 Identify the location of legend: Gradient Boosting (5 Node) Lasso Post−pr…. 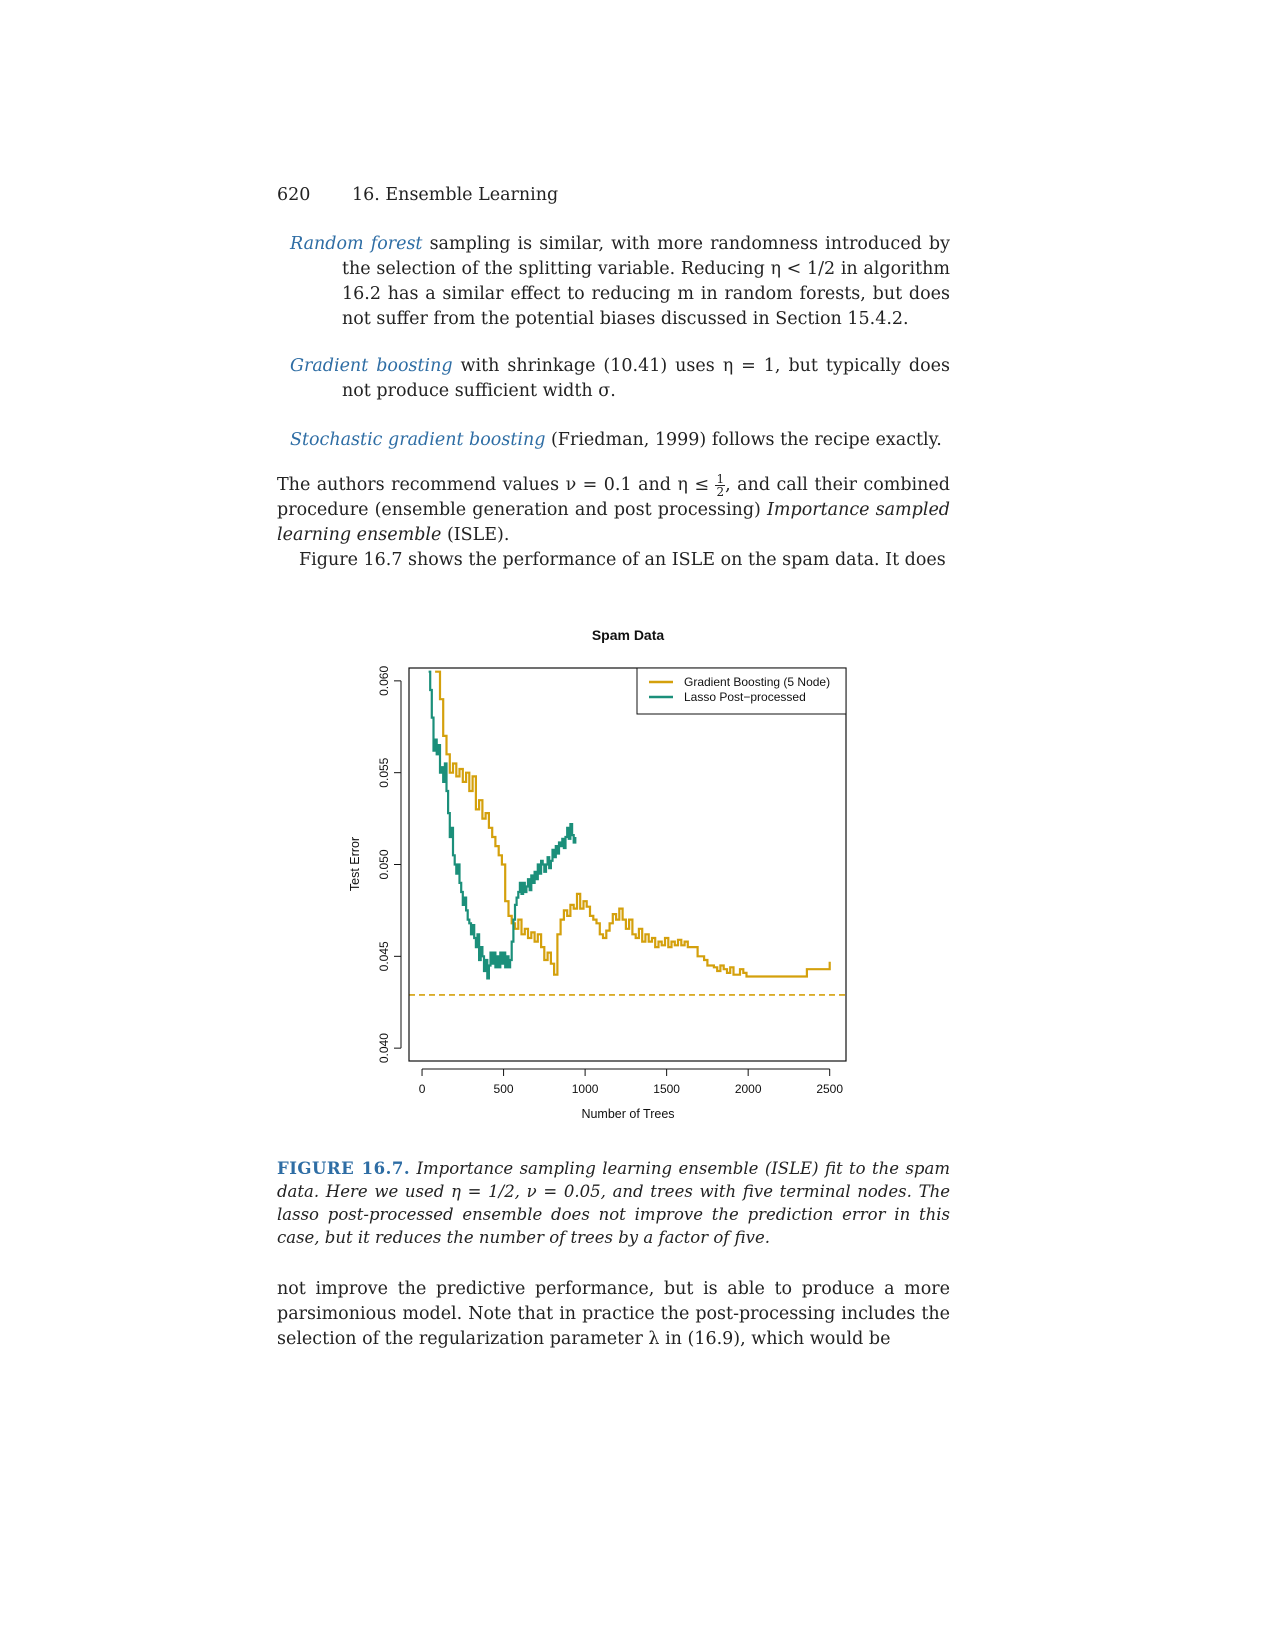
(741, 691).